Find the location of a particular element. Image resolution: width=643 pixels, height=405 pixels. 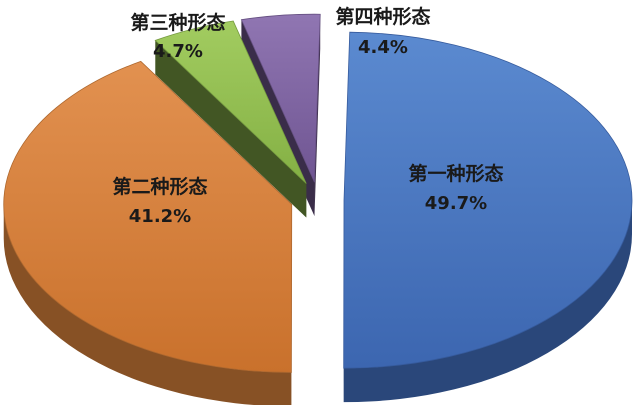

slice-value-1: 49.7% is located at coordinates (456, 203).